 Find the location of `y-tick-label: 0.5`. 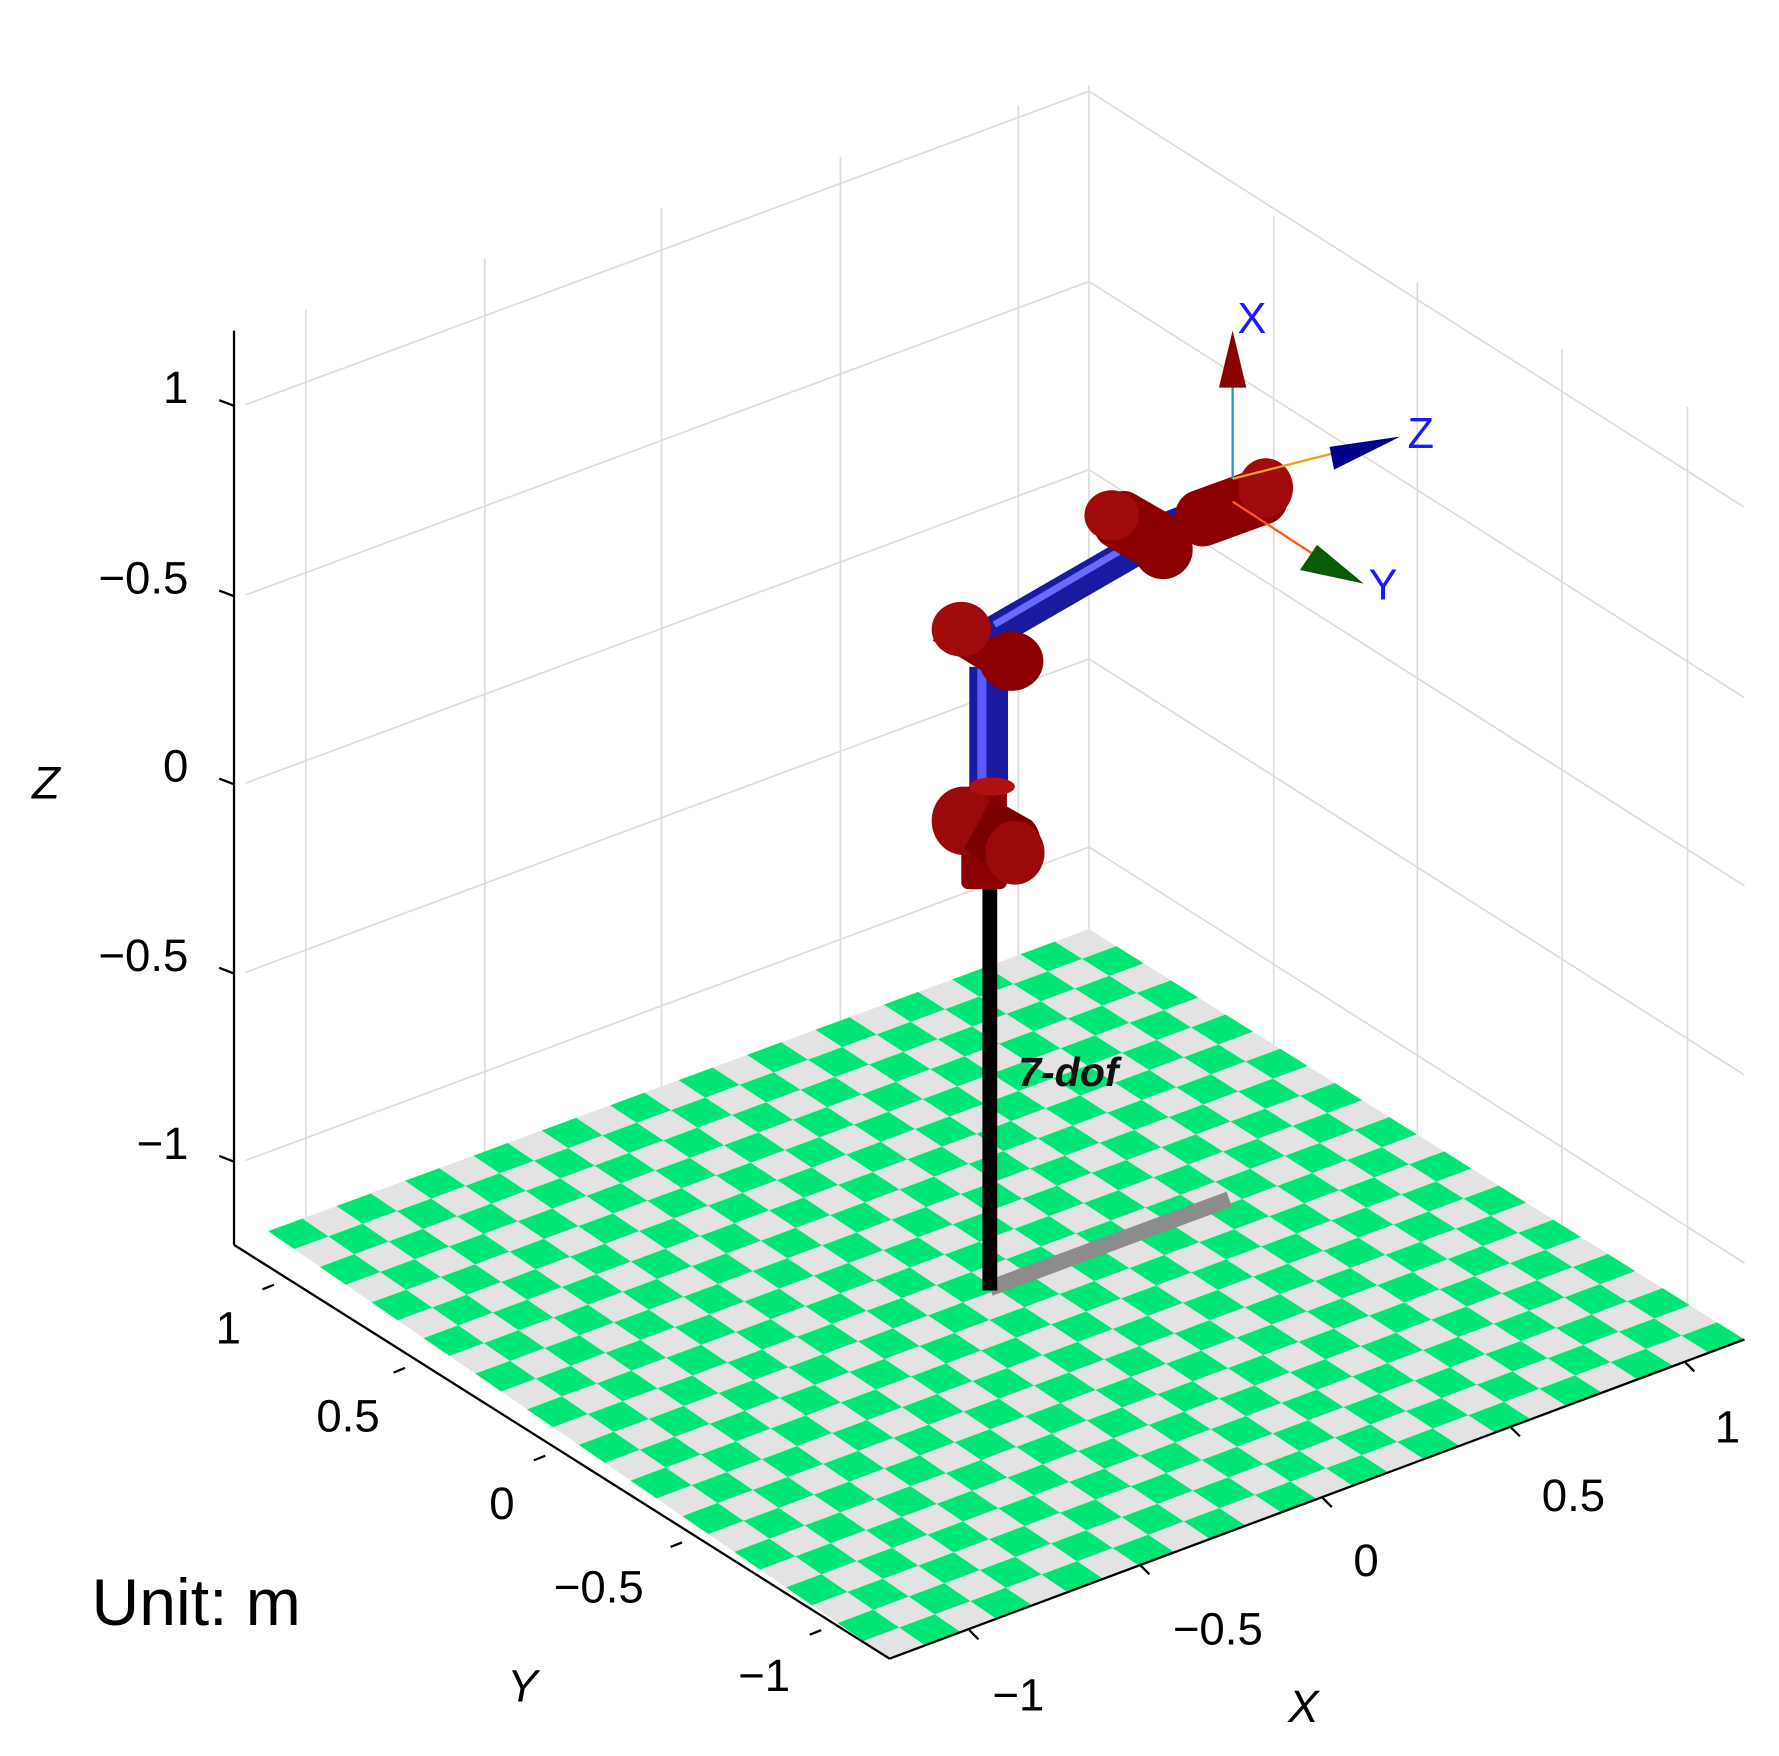

y-tick-label: 0.5 is located at coordinates (347, 1415).